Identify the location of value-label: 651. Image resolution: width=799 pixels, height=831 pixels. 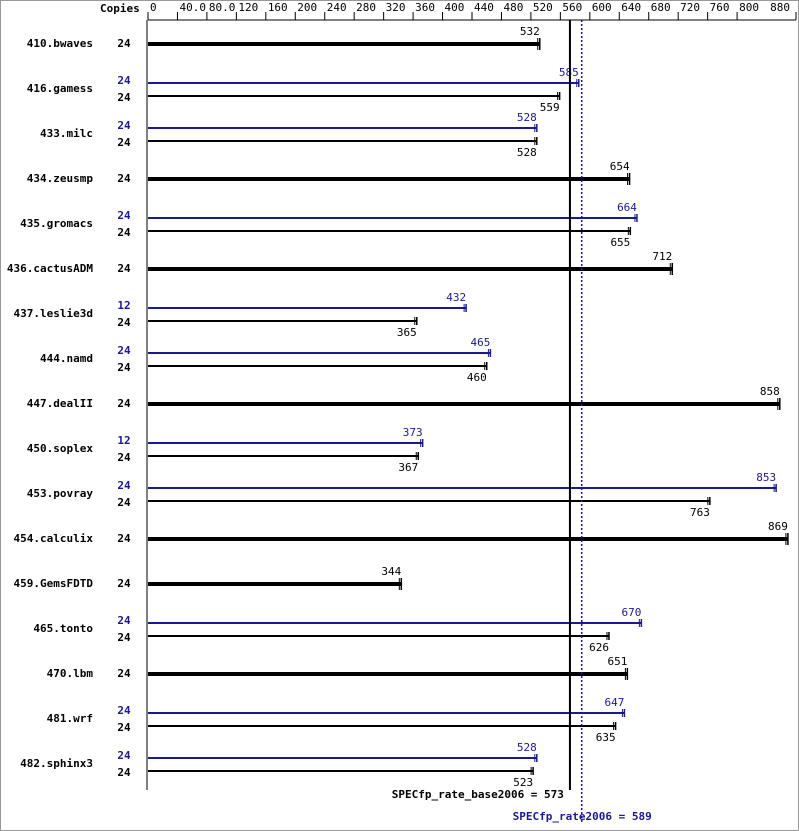
(617, 661).